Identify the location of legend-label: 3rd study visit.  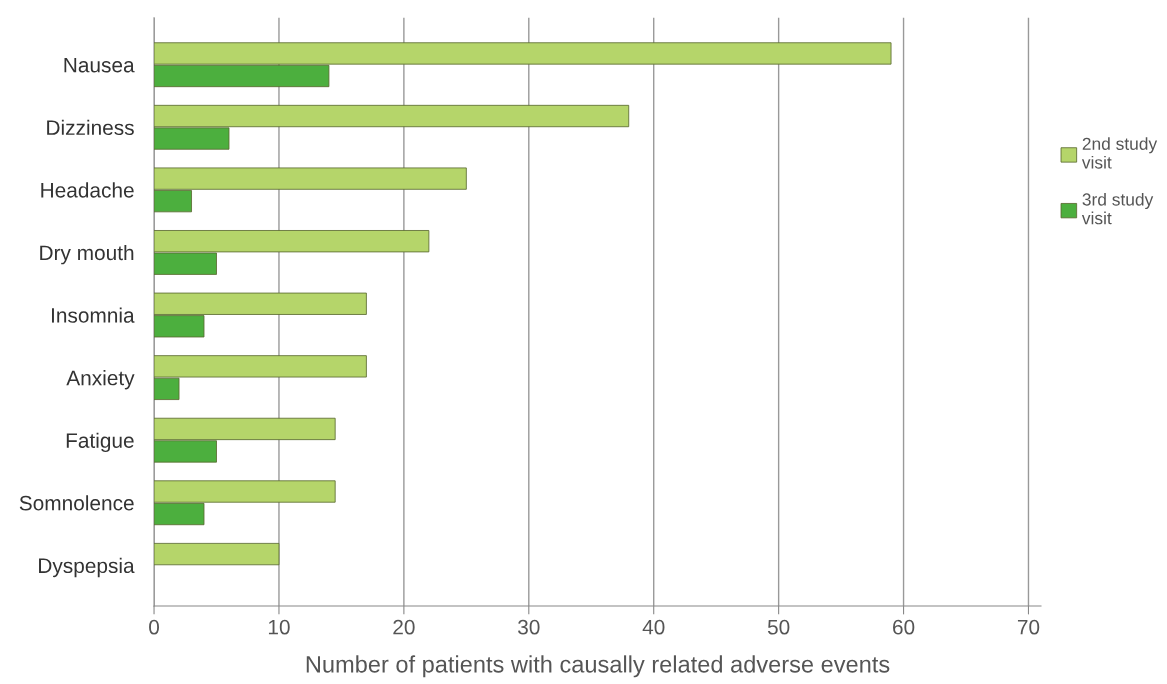
(1117, 208).